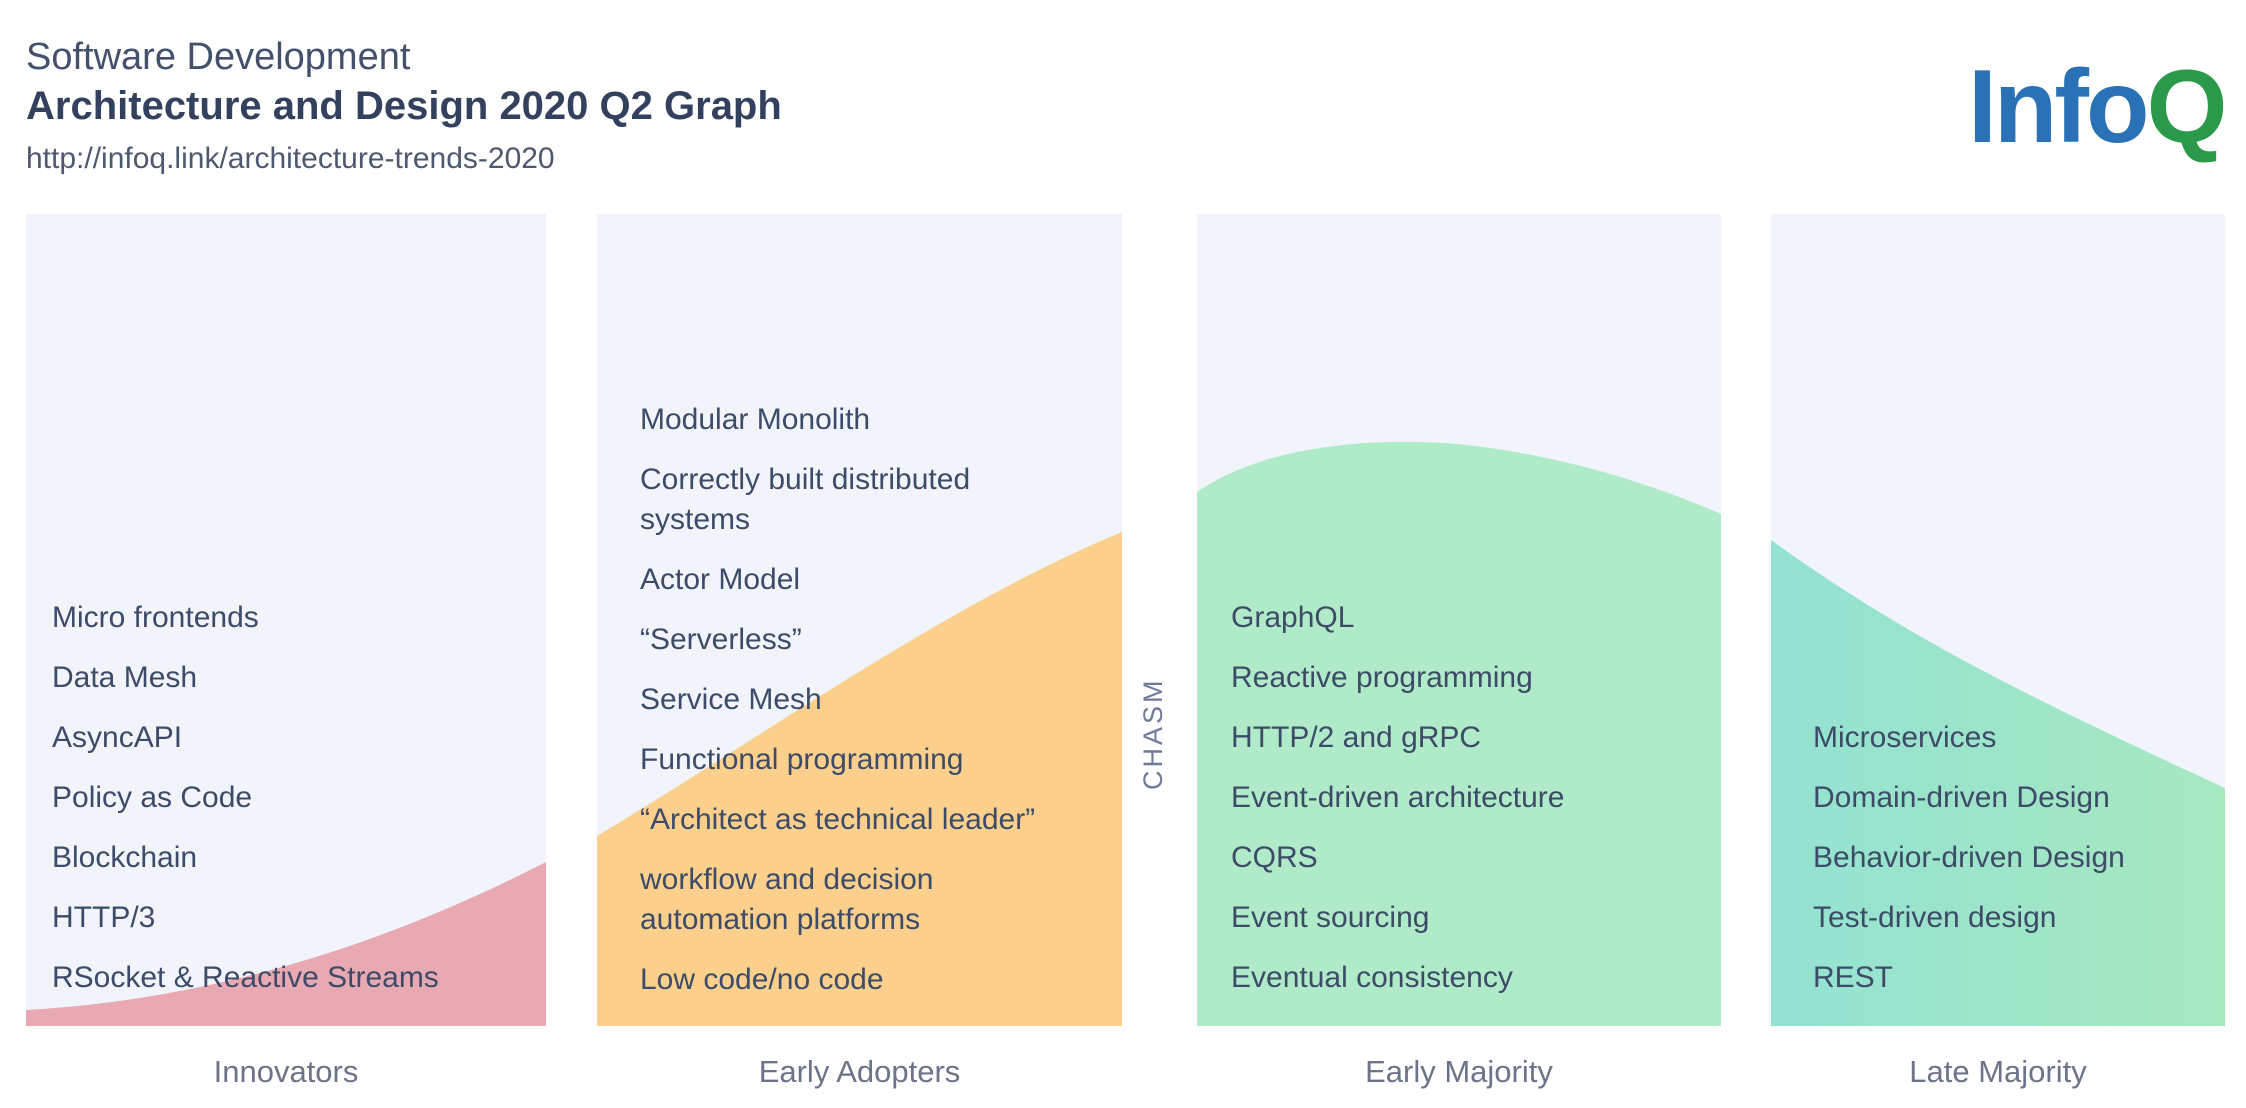 The height and width of the screenshot is (1108, 2246). I want to click on list-item: HTTP/2 and gRPC, so click(1356, 737).